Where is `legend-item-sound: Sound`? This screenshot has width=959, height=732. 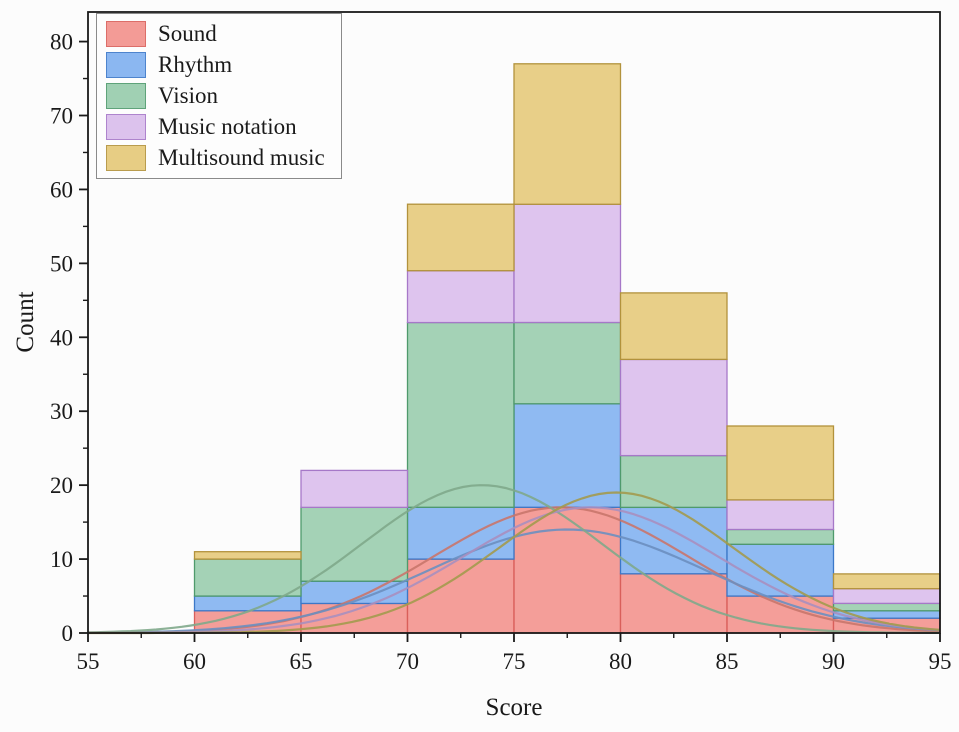 legend-item-sound: Sound is located at coordinates (215, 34).